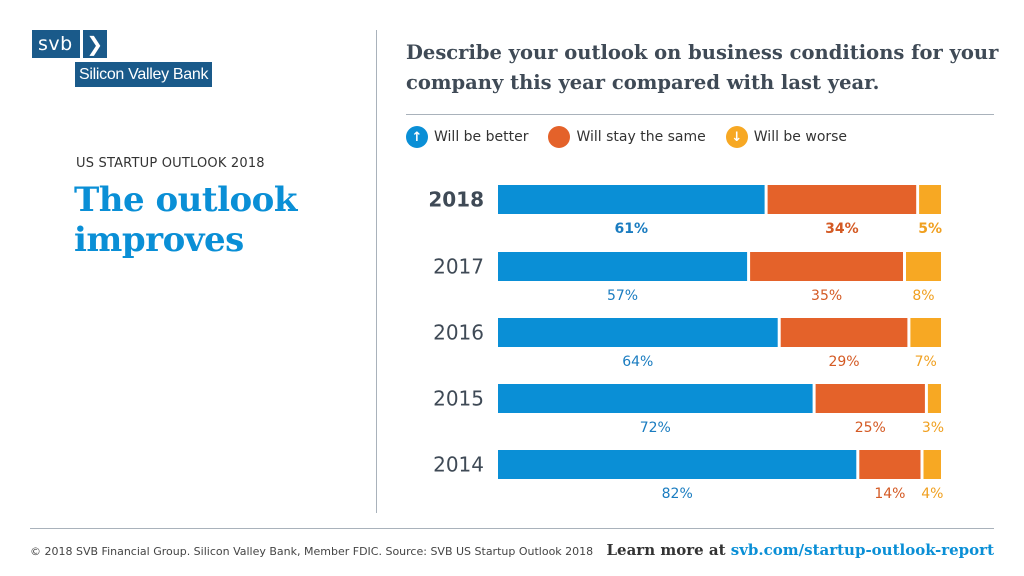  Describe the element at coordinates (923, 266) in the screenshot. I see `bar-worse-2017` at that location.